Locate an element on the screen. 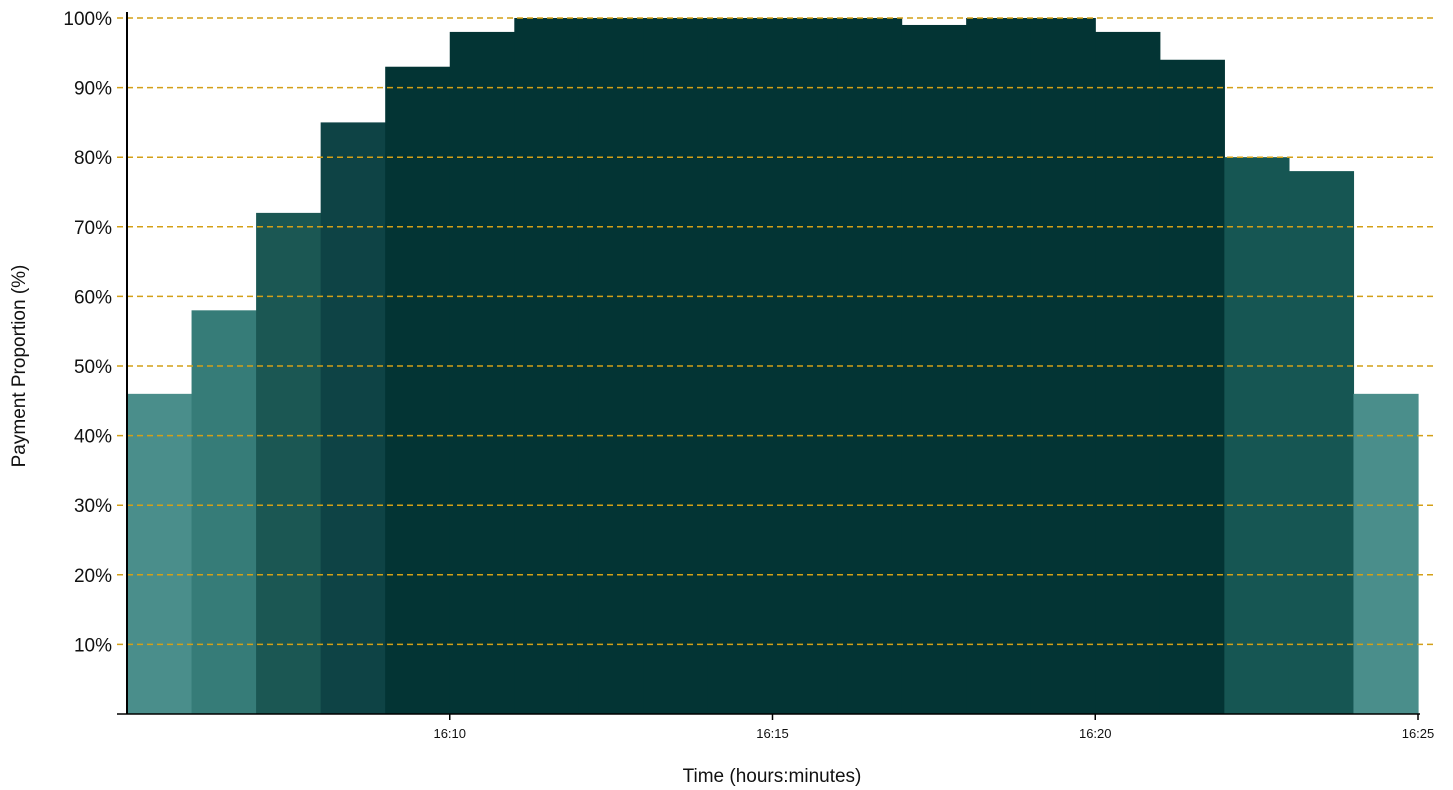 The image size is (1453, 790). y-tick-label: 40% is located at coordinates (93, 437).